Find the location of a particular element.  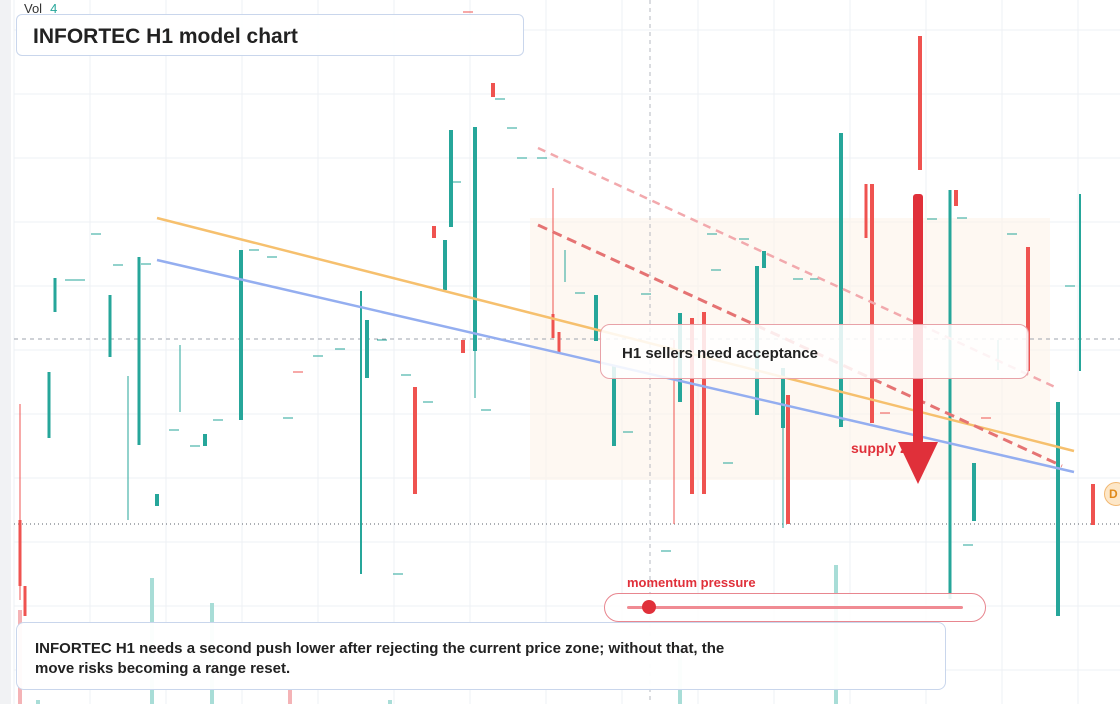

momentum-knob is located at coordinates (649, 607).